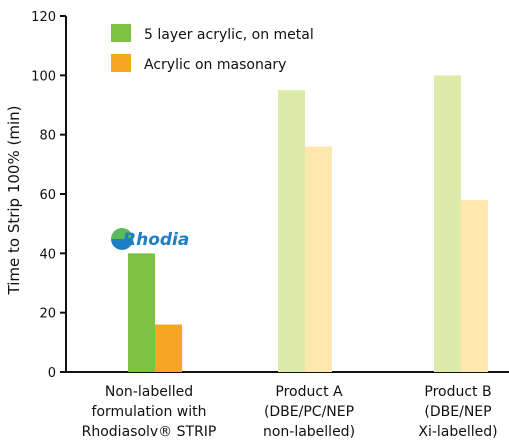  Describe the element at coordinates (149, 432) in the screenshot. I see `category-label: Rhodiasolv® STRIP` at that location.